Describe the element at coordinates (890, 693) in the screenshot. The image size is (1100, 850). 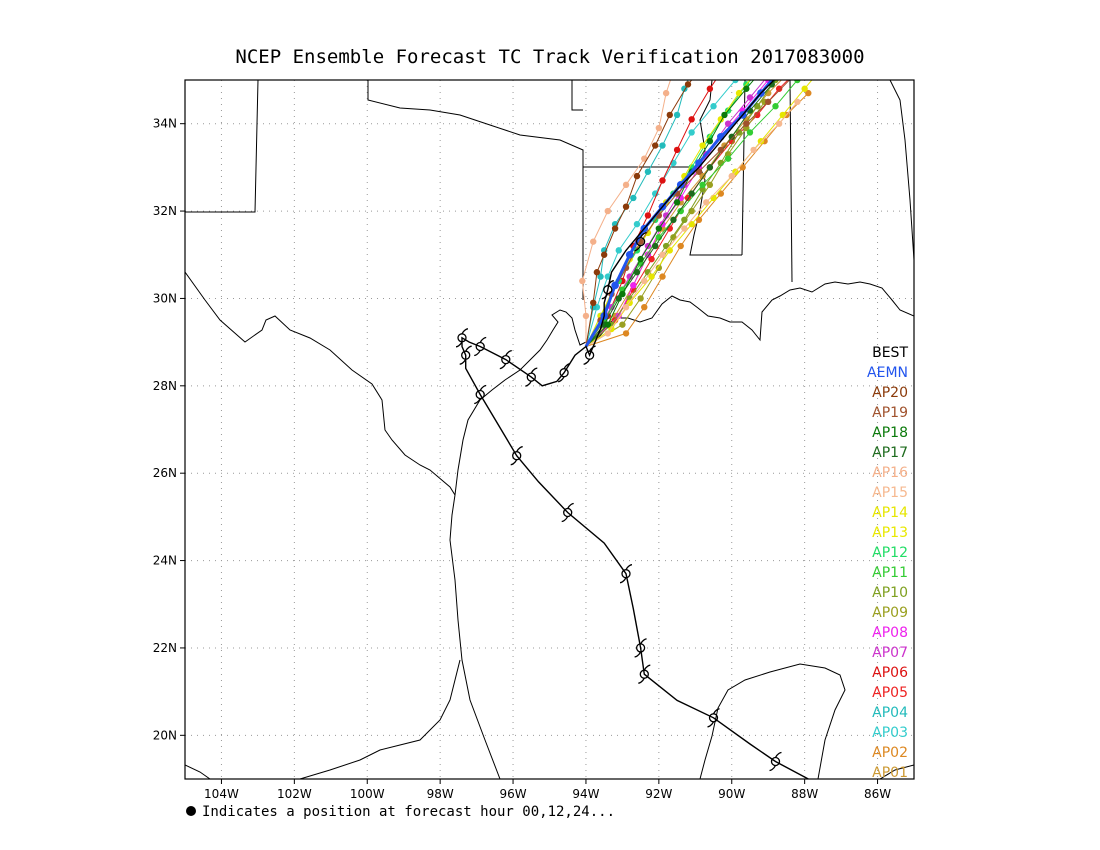
I see `legend-entry-ap05: AP05` at that location.